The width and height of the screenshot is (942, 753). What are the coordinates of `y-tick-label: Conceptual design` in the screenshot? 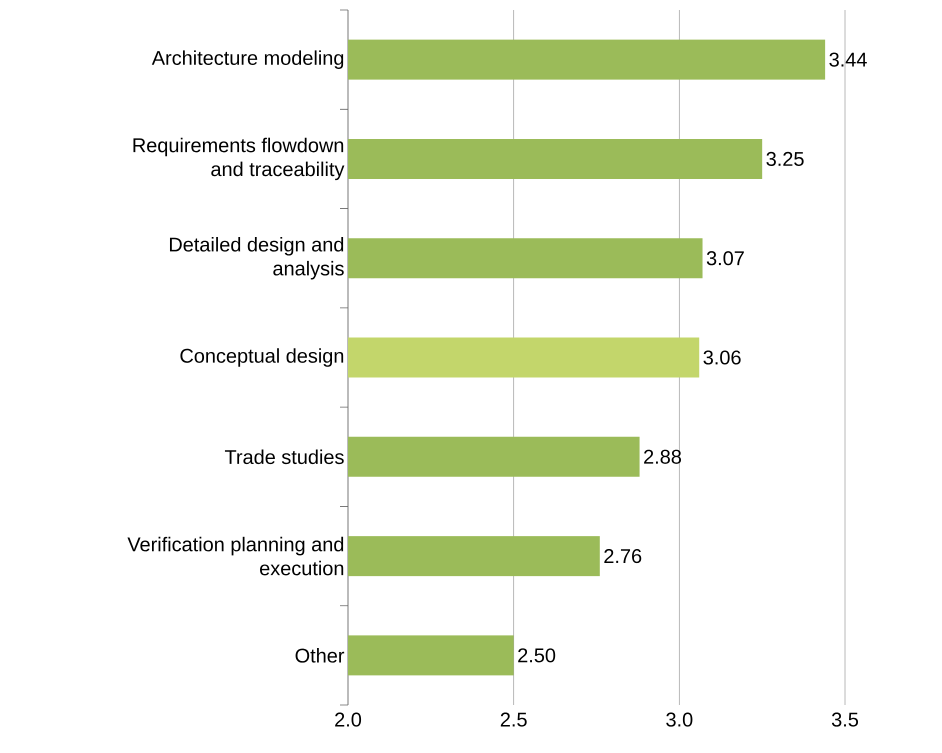 It's located at (262, 357).